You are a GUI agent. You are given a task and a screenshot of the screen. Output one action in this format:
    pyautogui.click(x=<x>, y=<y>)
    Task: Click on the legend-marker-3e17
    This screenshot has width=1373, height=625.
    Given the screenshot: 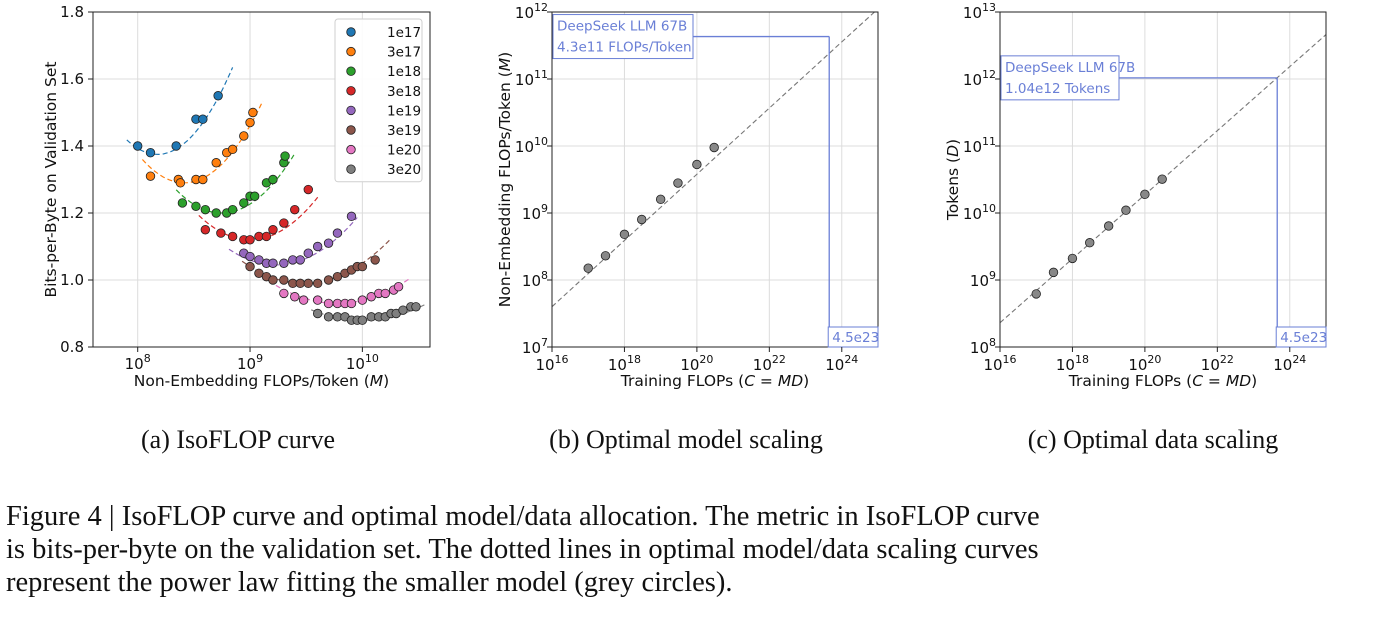 What is the action you would take?
    pyautogui.click(x=351, y=51)
    